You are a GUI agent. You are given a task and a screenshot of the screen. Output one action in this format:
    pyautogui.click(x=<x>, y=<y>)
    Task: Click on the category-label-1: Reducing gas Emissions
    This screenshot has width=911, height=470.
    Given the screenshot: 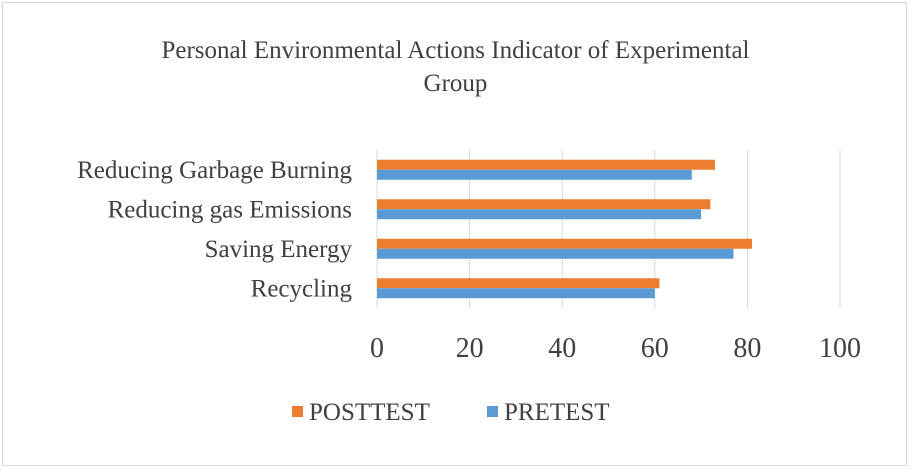 What is the action you would take?
    pyautogui.click(x=230, y=209)
    